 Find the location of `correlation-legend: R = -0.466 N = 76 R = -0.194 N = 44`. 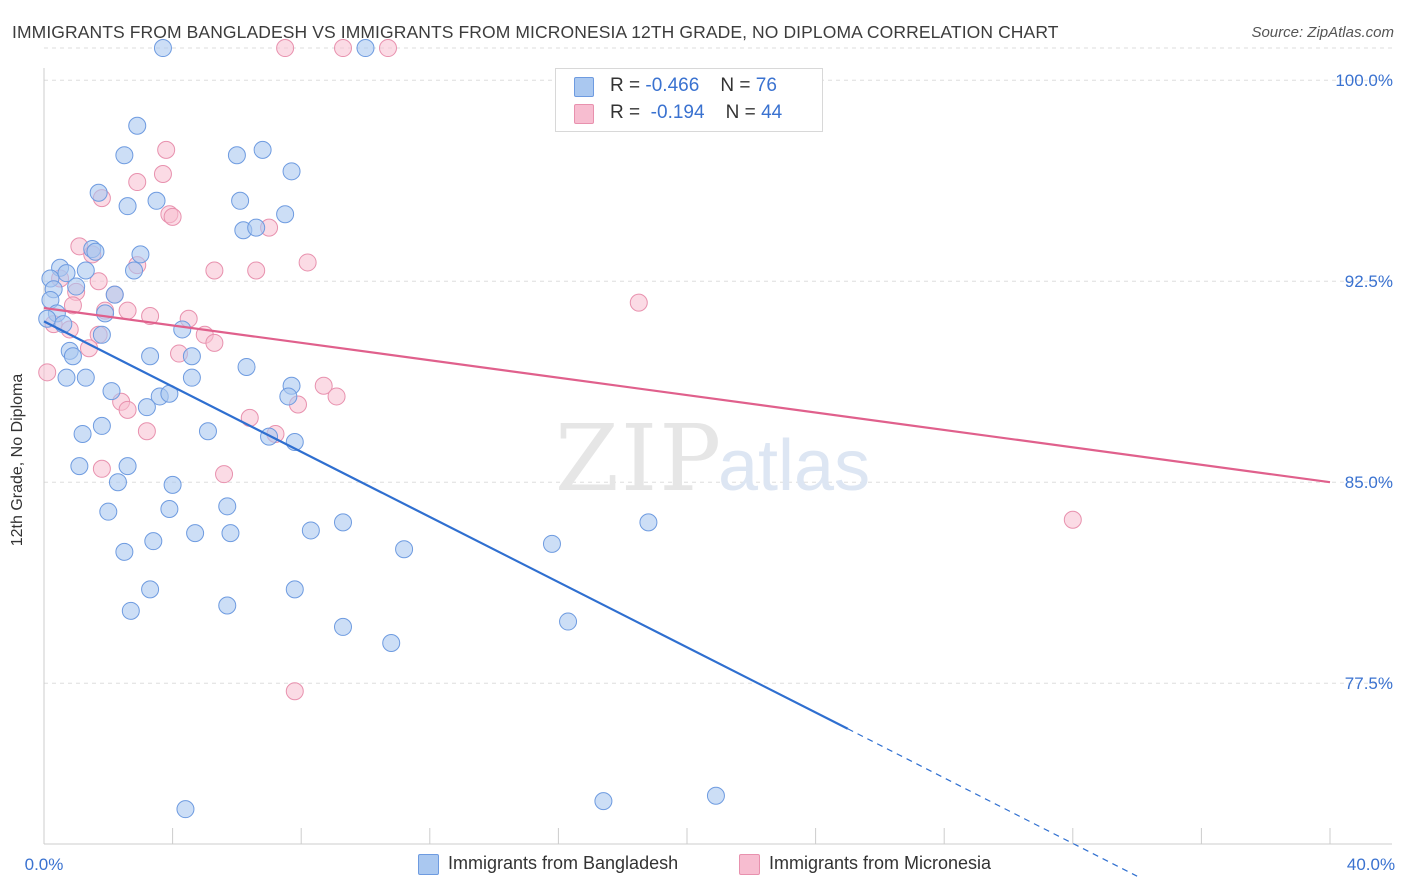

correlation-legend: R = -0.466 N = 76 R = -0.194 N = 44 is located at coordinates (689, 100).